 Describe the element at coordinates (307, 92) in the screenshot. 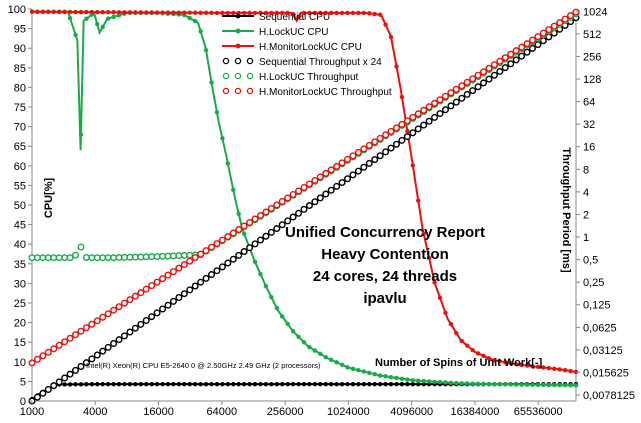

I see `legend-entry: H.MonitorLockUC Throughput` at that location.